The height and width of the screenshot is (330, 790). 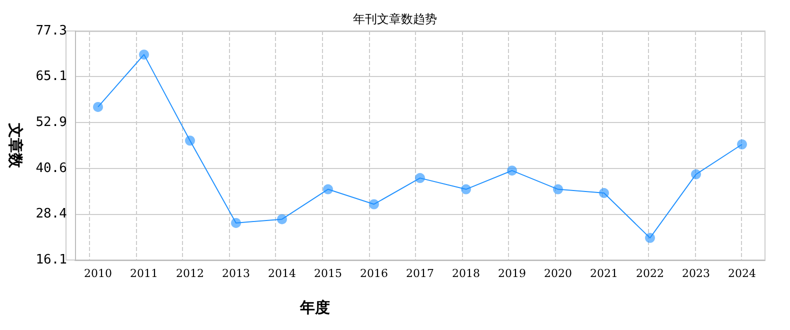 What do you see at coordinates (190, 273) in the screenshot?
I see `x-tick-label: 2012` at bounding box center [190, 273].